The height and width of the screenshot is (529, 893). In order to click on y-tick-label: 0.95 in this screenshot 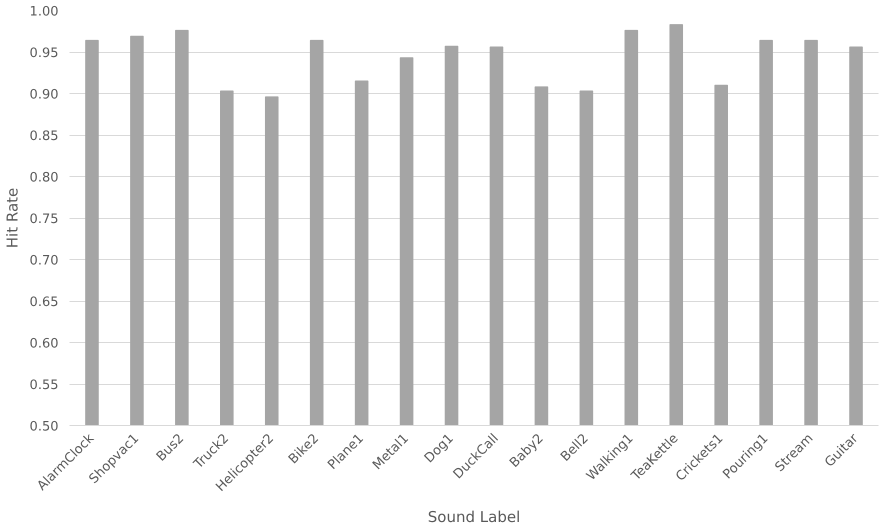, I will do `click(44, 53)`.